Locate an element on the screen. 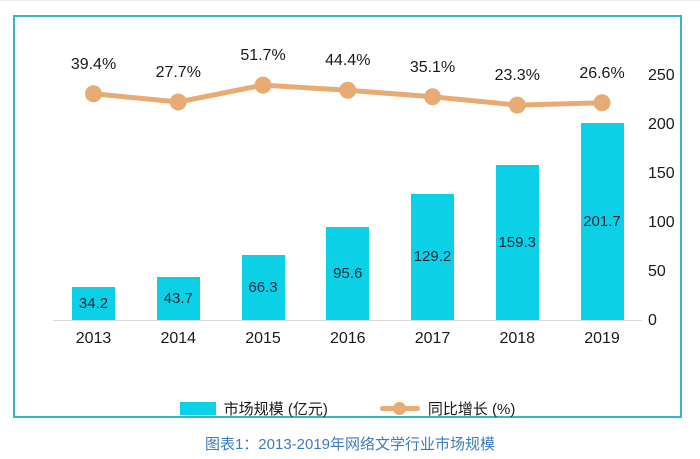 This screenshot has height=459, width=700. line-series-marker-icon is located at coordinates (399, 408).